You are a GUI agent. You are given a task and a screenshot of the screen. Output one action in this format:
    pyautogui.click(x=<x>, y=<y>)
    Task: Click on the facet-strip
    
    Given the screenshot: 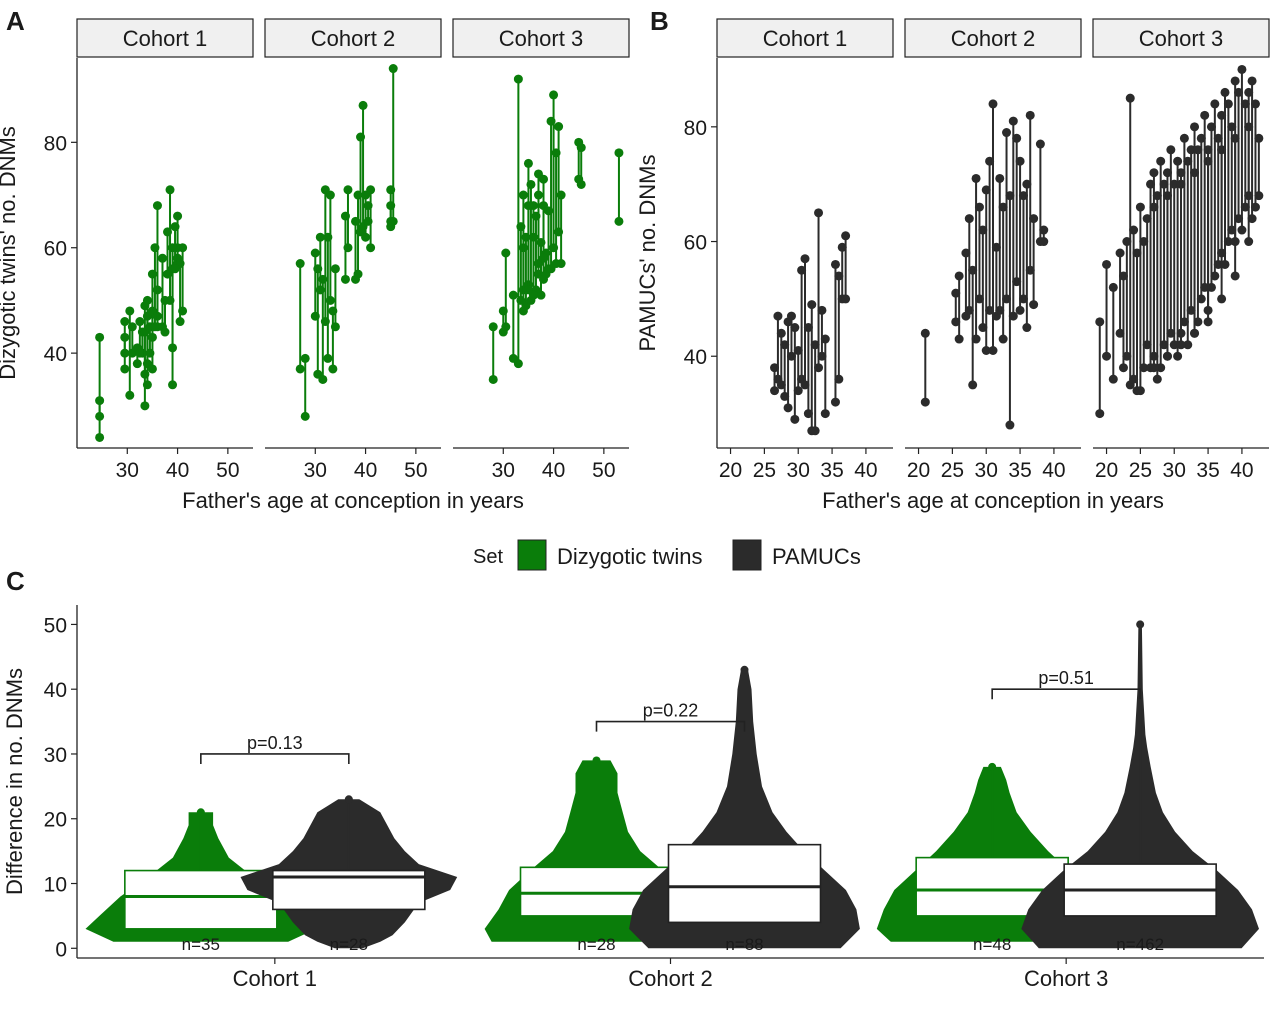 What is the action you would take?
    pyautogui.click(x=541, y=38)
    